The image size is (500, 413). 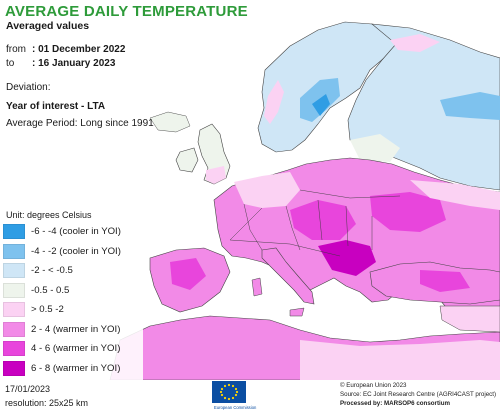 What do you see at coordinates (470, 106) in the screenshot?
I see `russia-cold-band` at bounding box center [470, 106].